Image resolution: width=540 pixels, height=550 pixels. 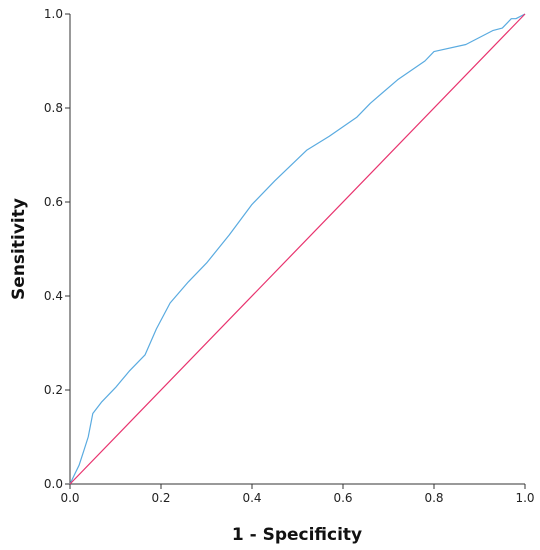 What do you see at coordinates (524, 498) in the screenshot?
I see `x-tick-label: 1.0` at bounding box center [524, 498].